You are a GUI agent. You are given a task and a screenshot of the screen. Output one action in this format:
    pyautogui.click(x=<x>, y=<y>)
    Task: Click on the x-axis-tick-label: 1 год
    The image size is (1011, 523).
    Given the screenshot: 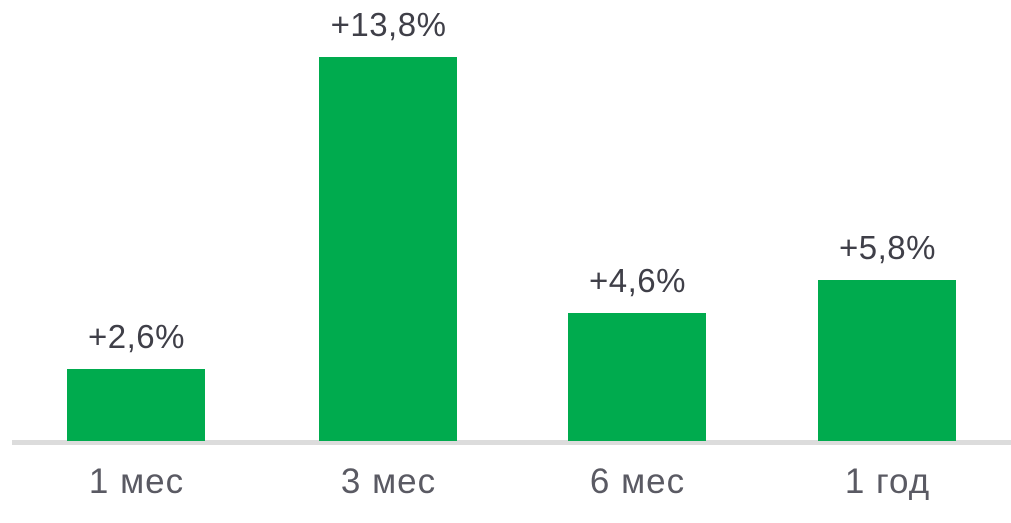 What is the action you would take?
    pyautogui.click(x=887, y=481)
    